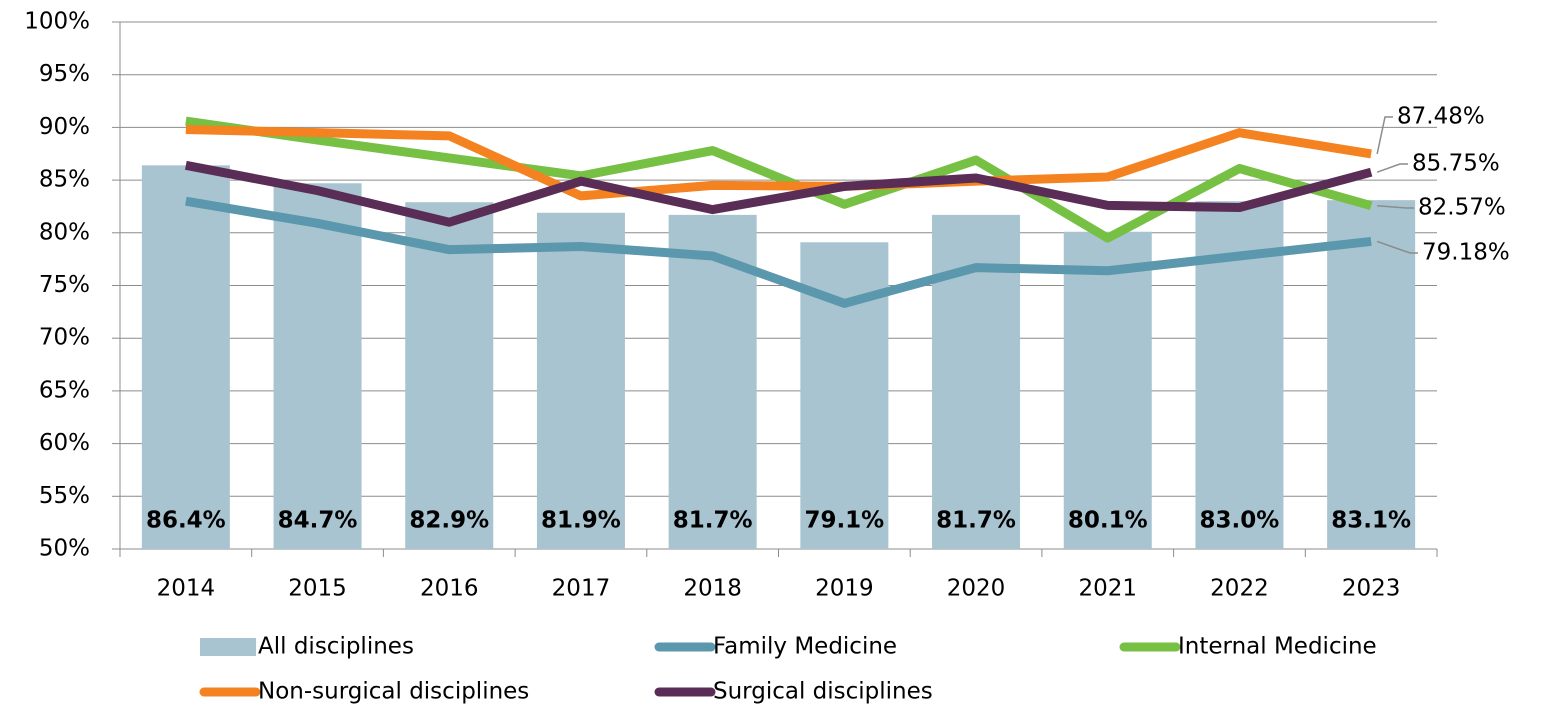 The width and height of the screenshot is (1545, 711). Describe the element at coordinates (64, 443) in the screenshot. I see `y-tick-label: 60%` at that location.